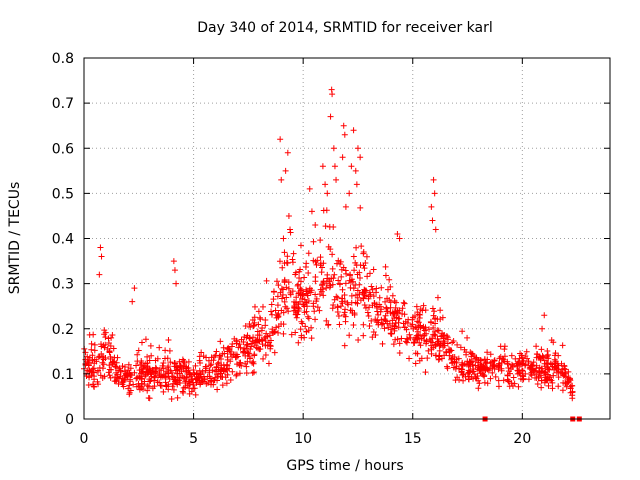 This screenshot has height=480, width=640. Describe the element at coordinates (413, 439) in the screenshot. I see `x-tick-label: 15` at that location.